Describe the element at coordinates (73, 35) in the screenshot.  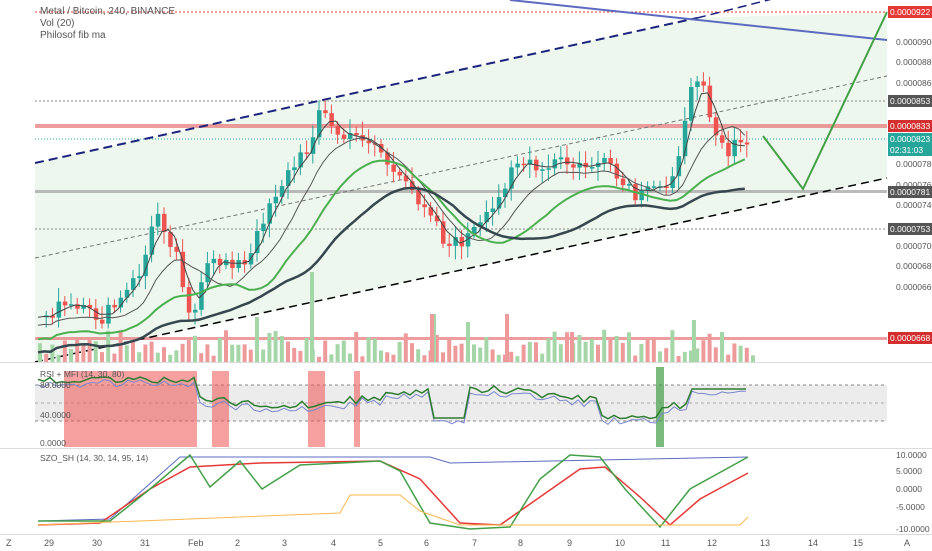
I see `fib-ma-indicator-label: Philosof fib ma` at that location.